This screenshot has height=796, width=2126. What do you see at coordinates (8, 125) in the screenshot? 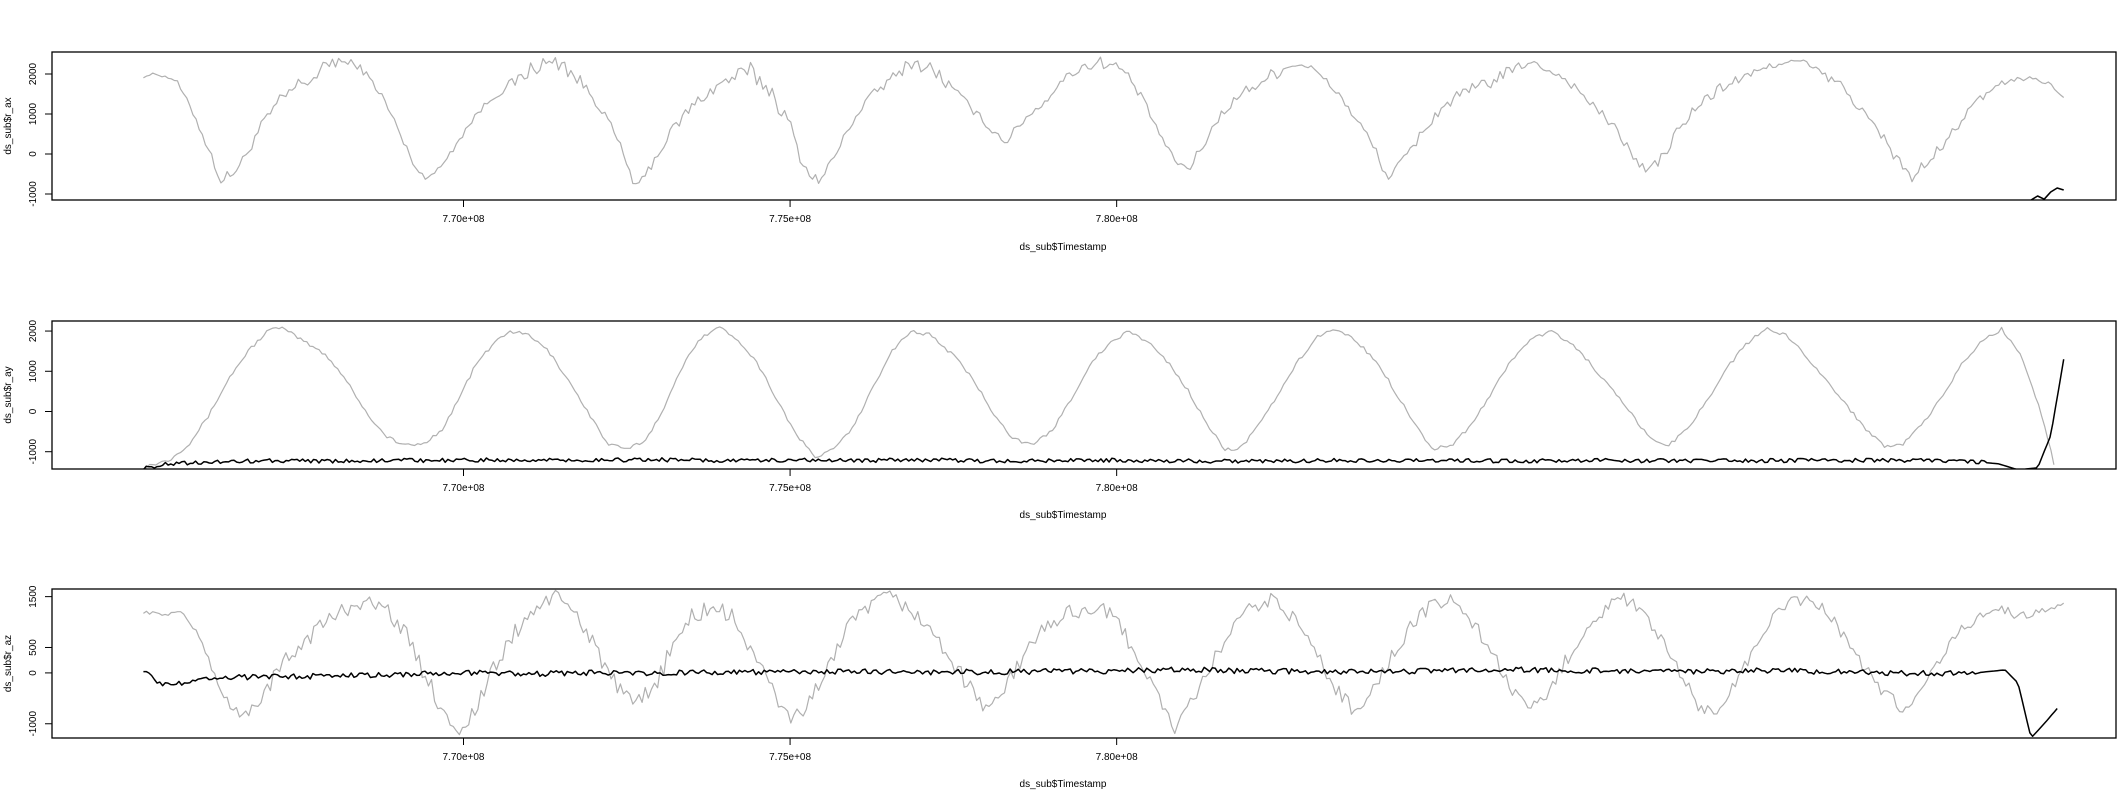
I see `y-axis-title: ds_sub$r_ax` at bounding box center [8, 125].